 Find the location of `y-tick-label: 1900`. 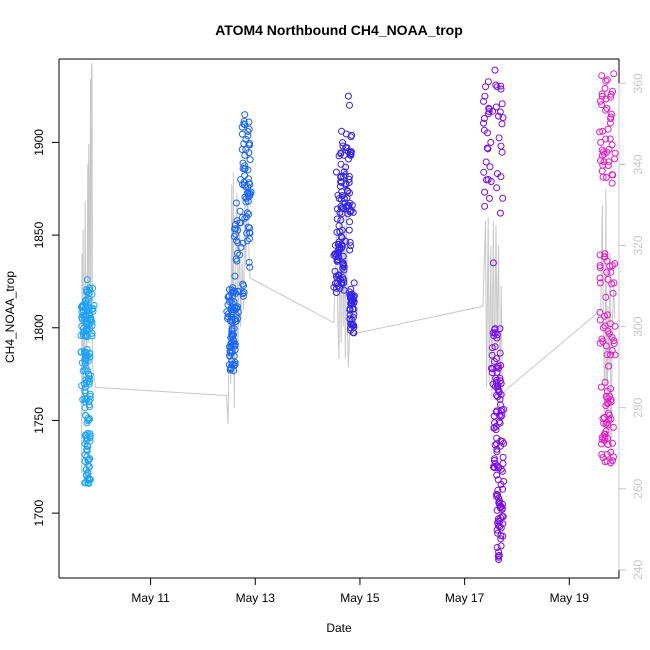

y-tick-label: 1900 is located at coordinates (39, 142).